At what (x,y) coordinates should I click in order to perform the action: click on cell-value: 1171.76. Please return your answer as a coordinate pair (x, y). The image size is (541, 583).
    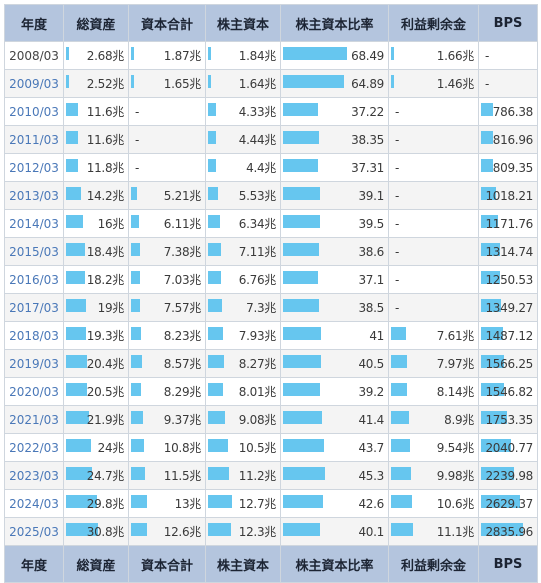
    Looking at the image, I should click on (509, 223).